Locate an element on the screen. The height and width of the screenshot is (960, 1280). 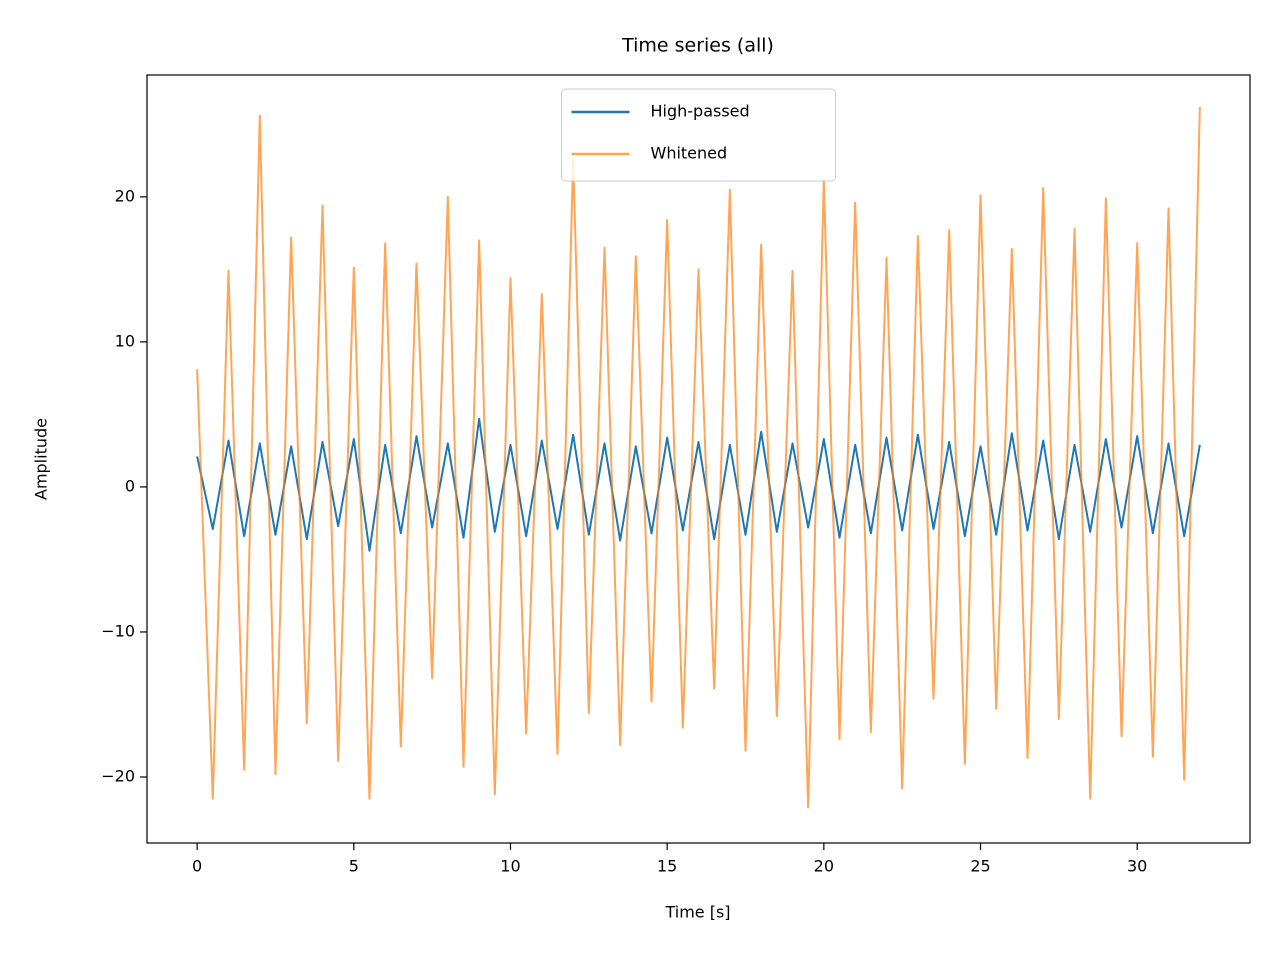
y-tick-label: −10 is located at coordinates (118, 630).